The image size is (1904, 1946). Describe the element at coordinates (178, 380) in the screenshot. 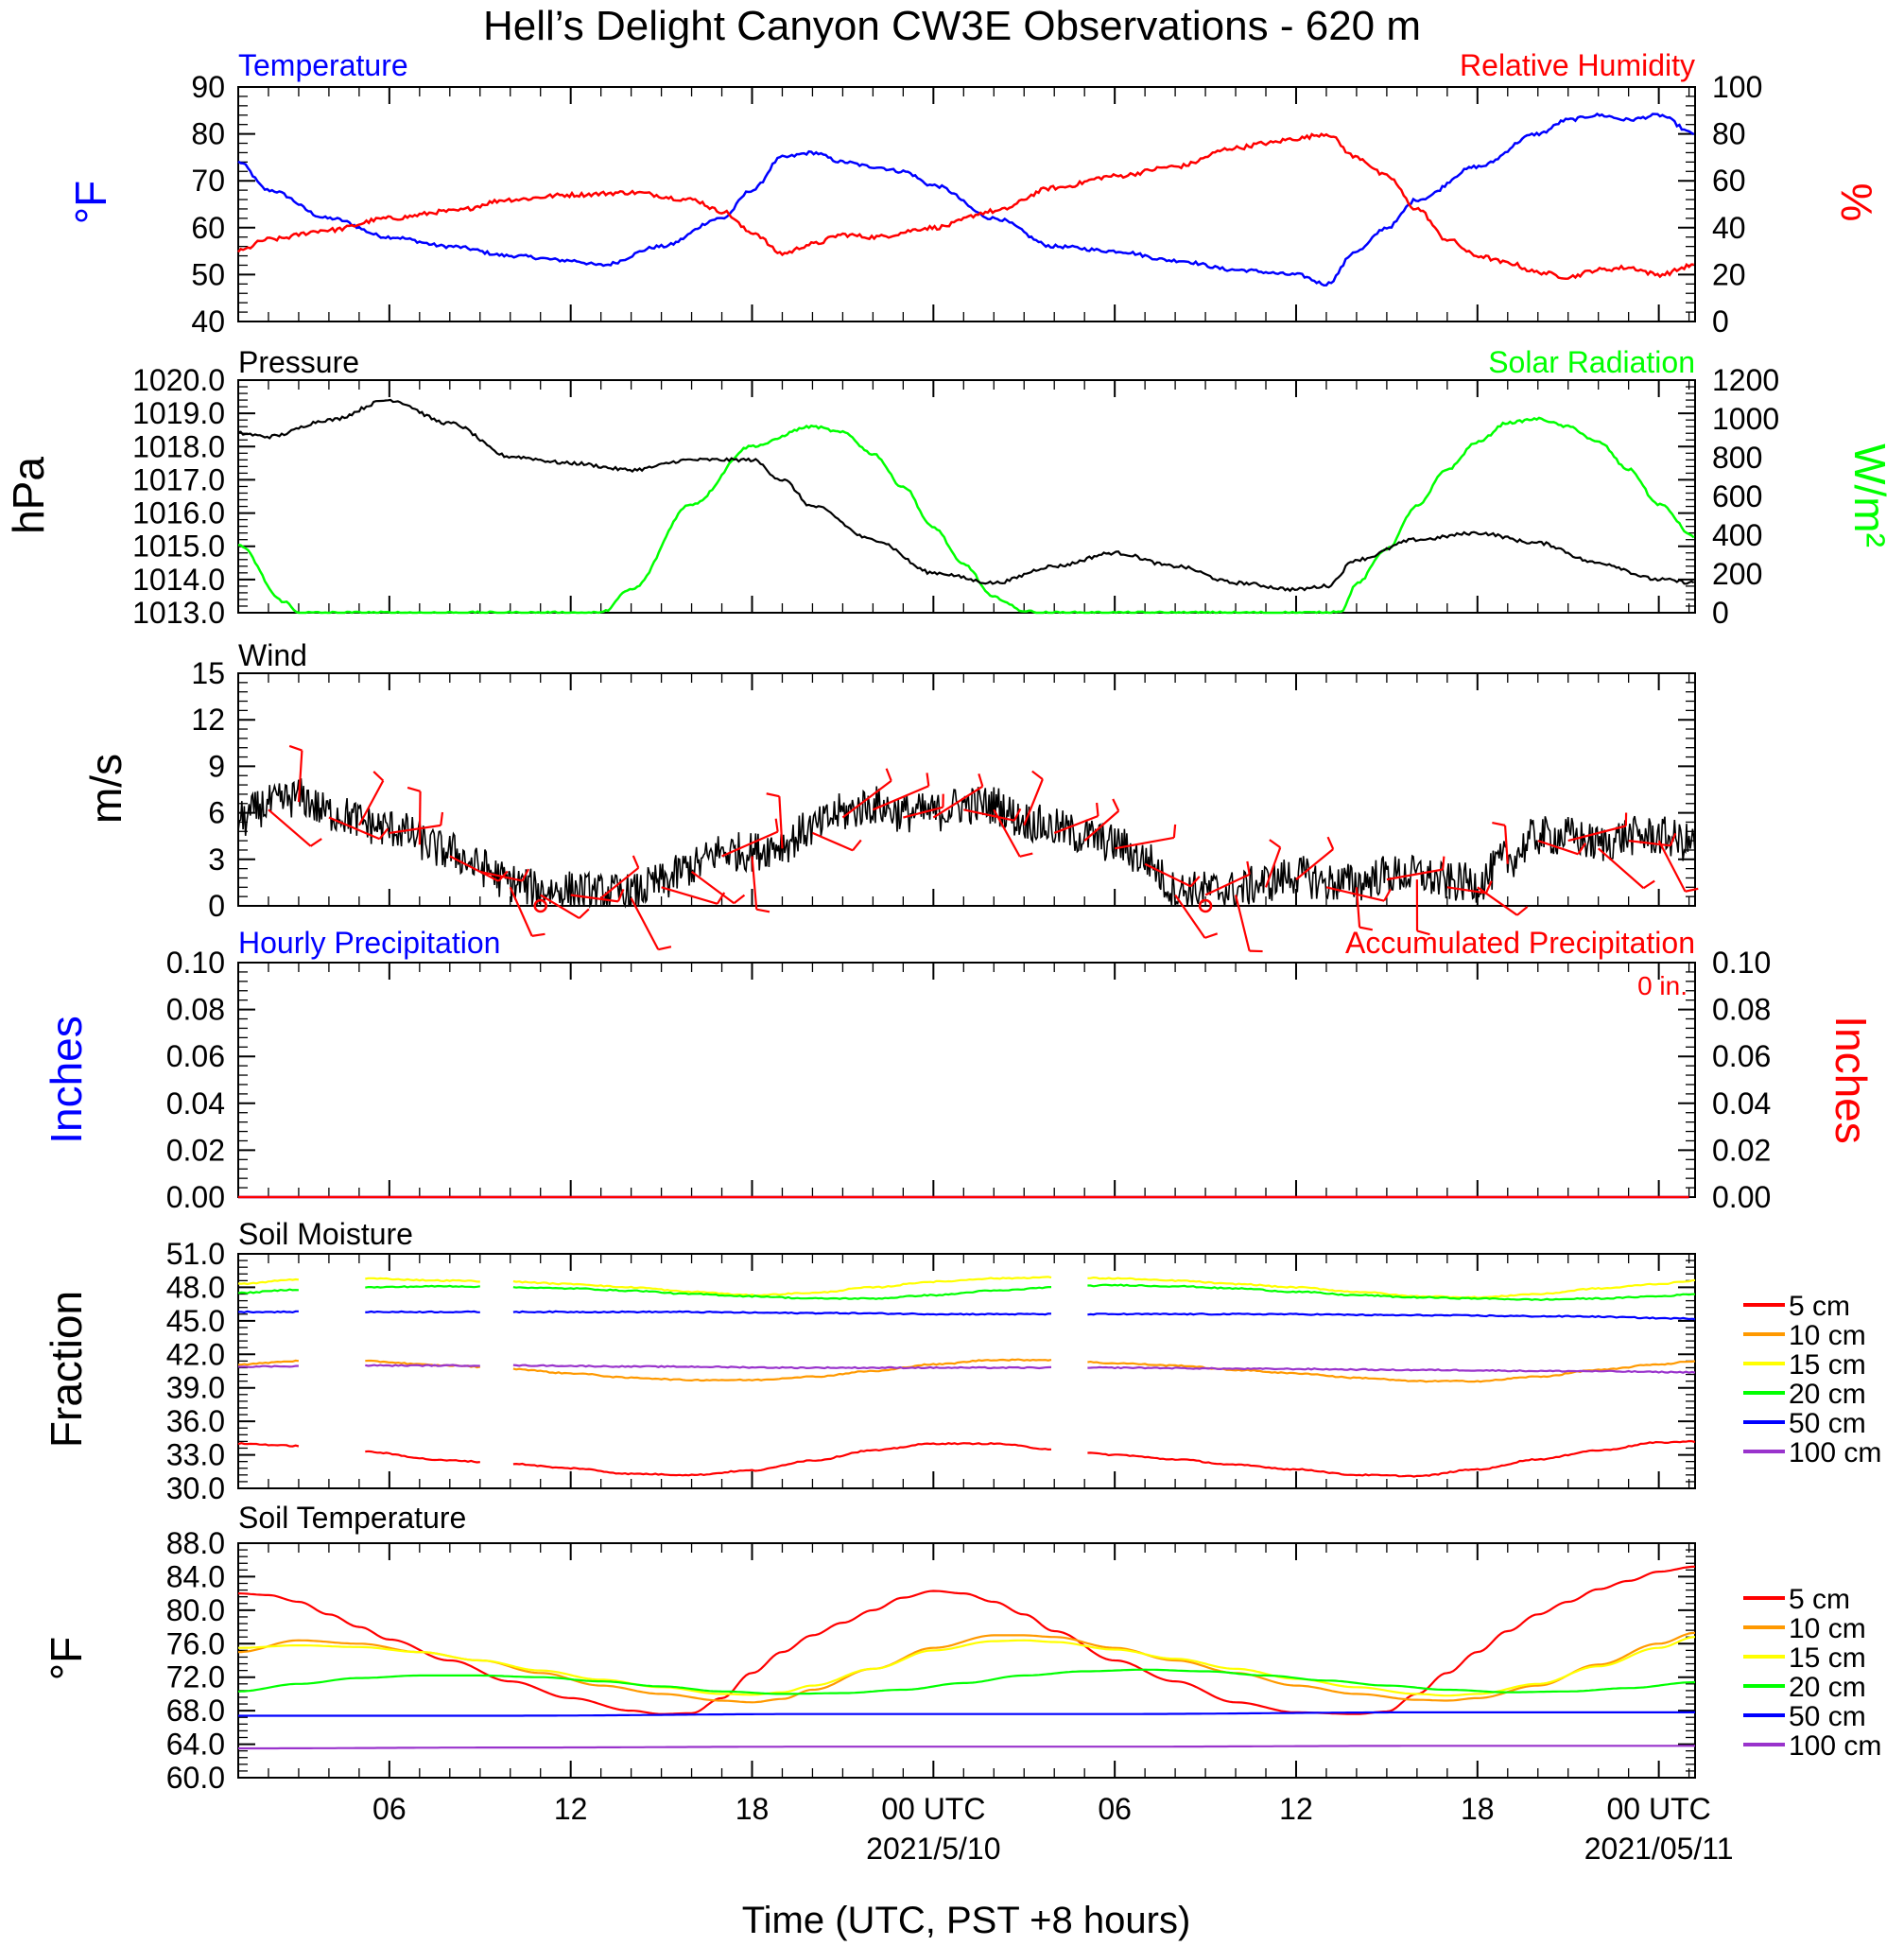

I see `tick-label: 1020.0` at that location.